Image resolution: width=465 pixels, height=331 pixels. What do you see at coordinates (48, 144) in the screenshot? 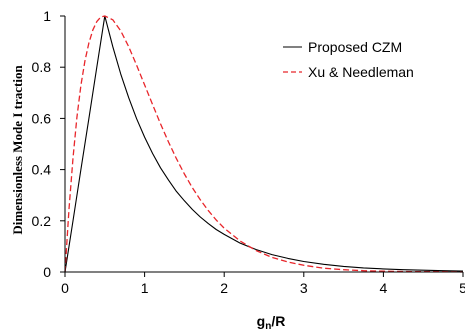
I see `y-axis-ticks: 0 0.2 0.4 0.6 0.8 1` at bounding box center [48, 144].